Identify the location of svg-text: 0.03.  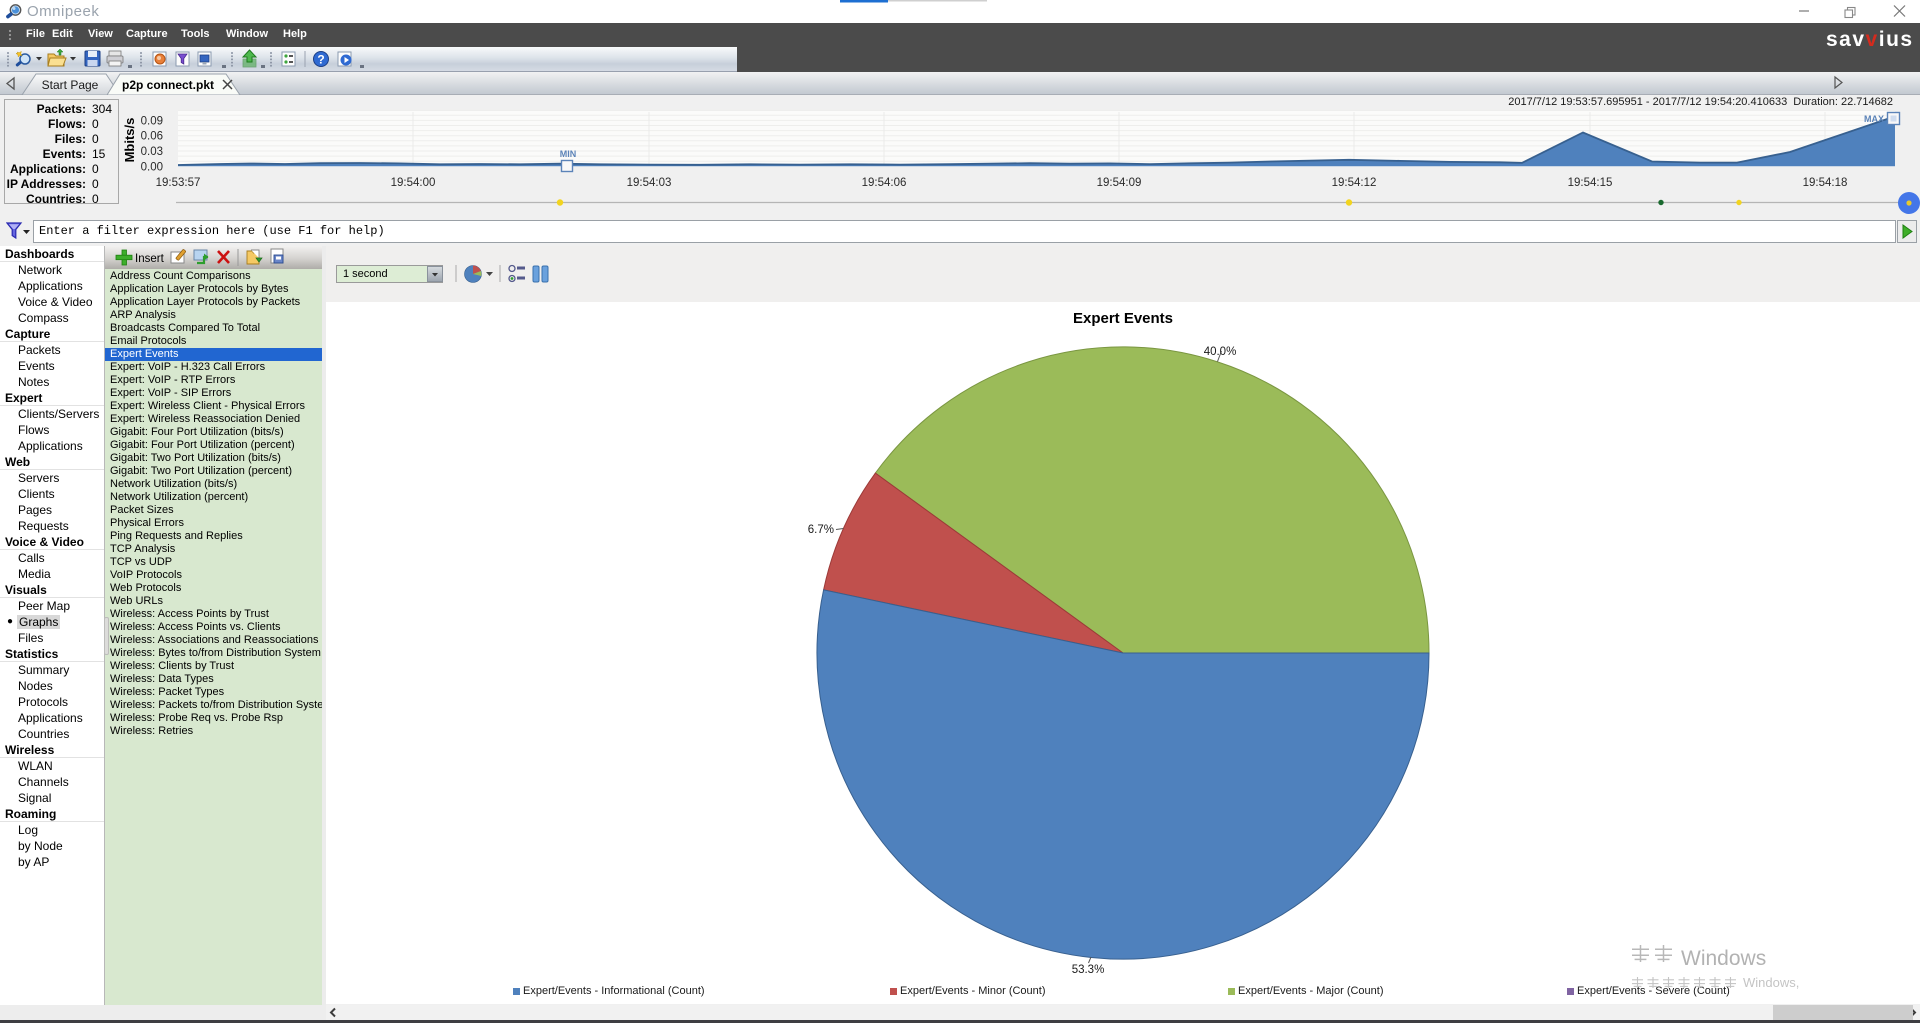
(152, 152).